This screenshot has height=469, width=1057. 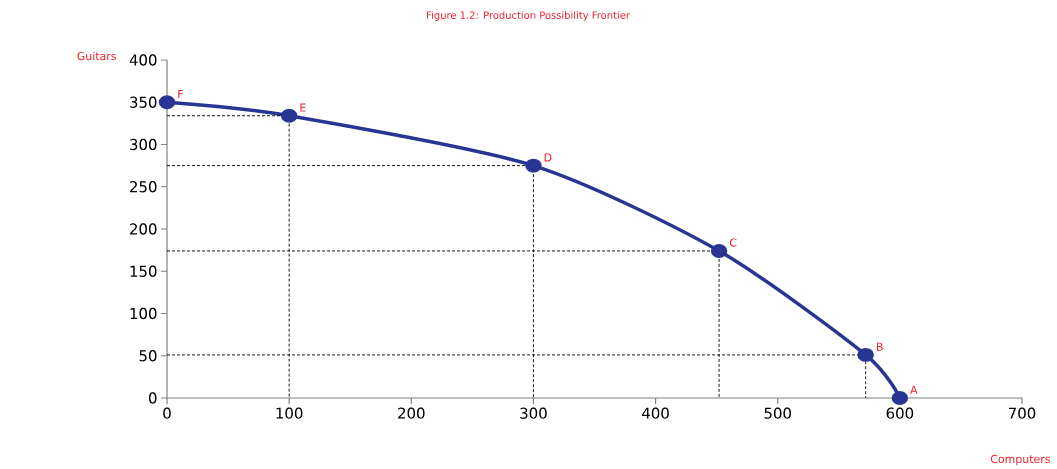 What do you see at coordinates (411, 413) in the screenshot?
I see `x-tick-label: 200` at bounding box center [411, 413].